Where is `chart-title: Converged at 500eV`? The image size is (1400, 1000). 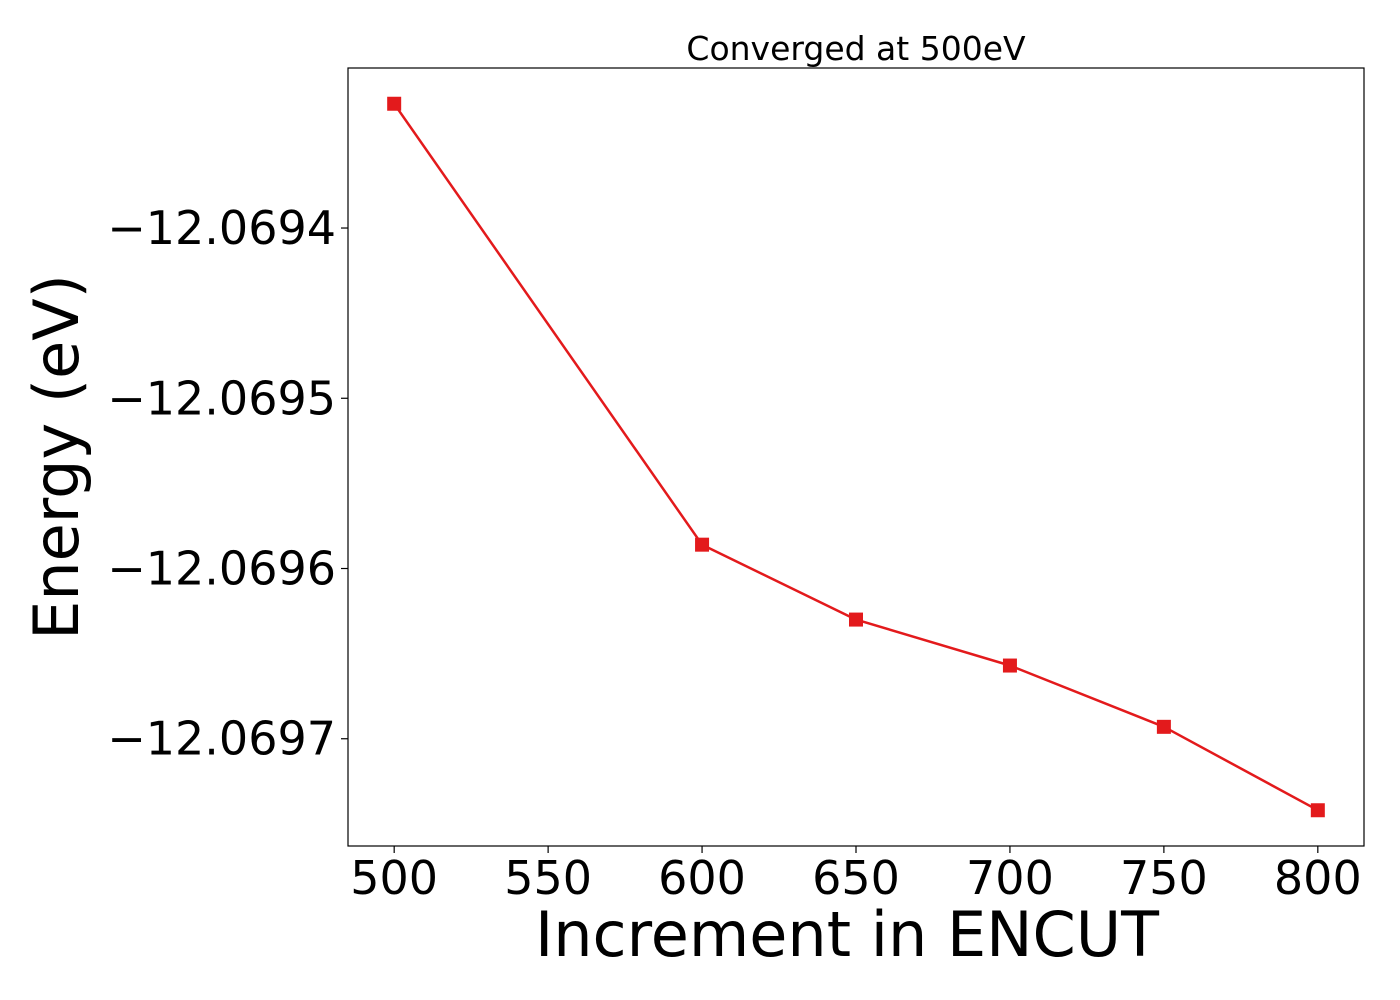
chart-title: Converged at 500eV is located at coordinates (856, 48).